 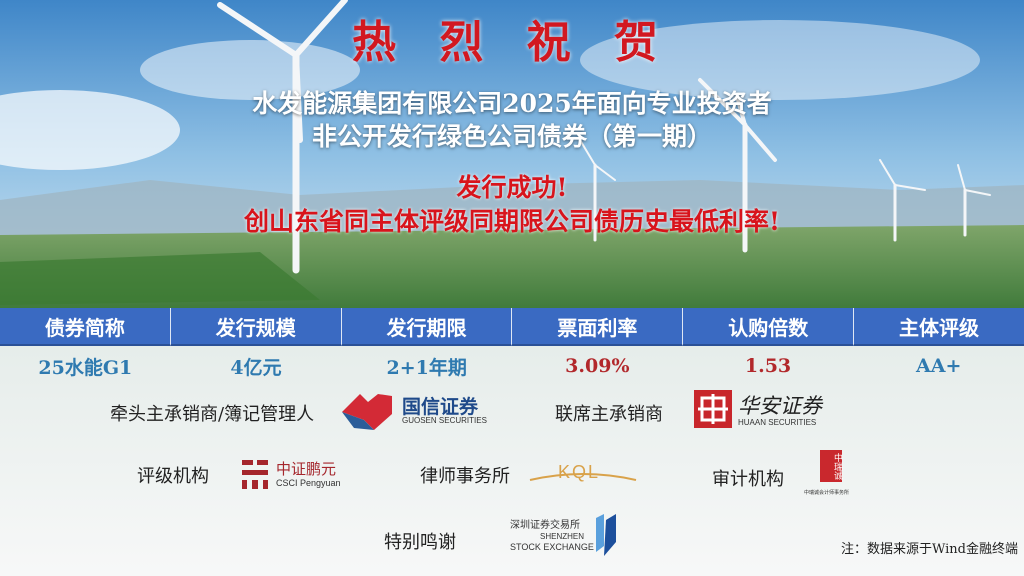 What do you see at coordinates (85, 327) in the screenshot?
I see `header-bond-name: 债券简称` at bounding box center [85, 327].